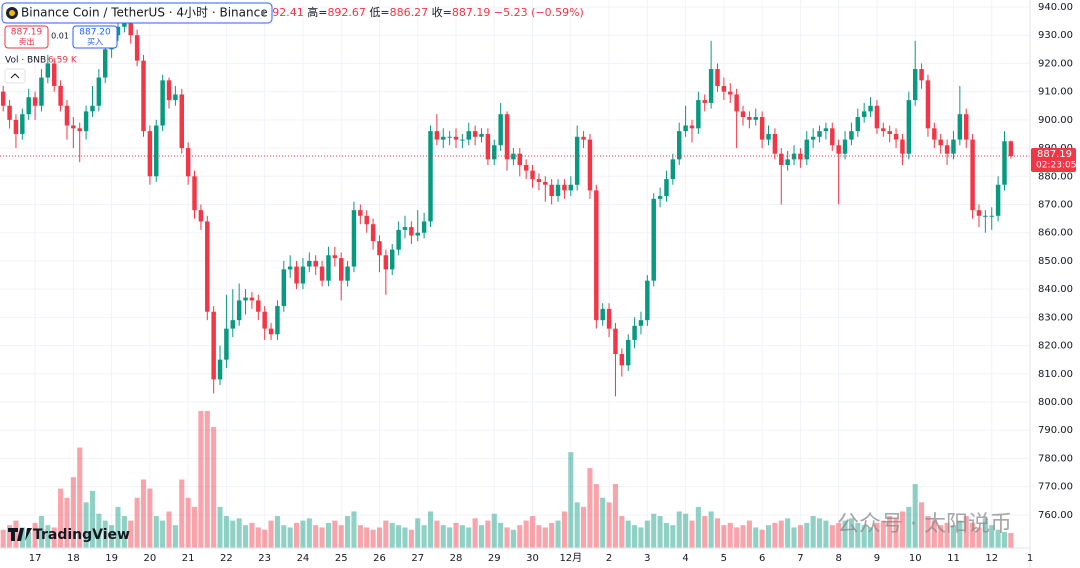 This screenshot has height=568, width=1080. What do you see at coordinates (1055, 261) in the screenshot?
I see `y-tick-label: 850.00` at bounding box center [1055, 261].